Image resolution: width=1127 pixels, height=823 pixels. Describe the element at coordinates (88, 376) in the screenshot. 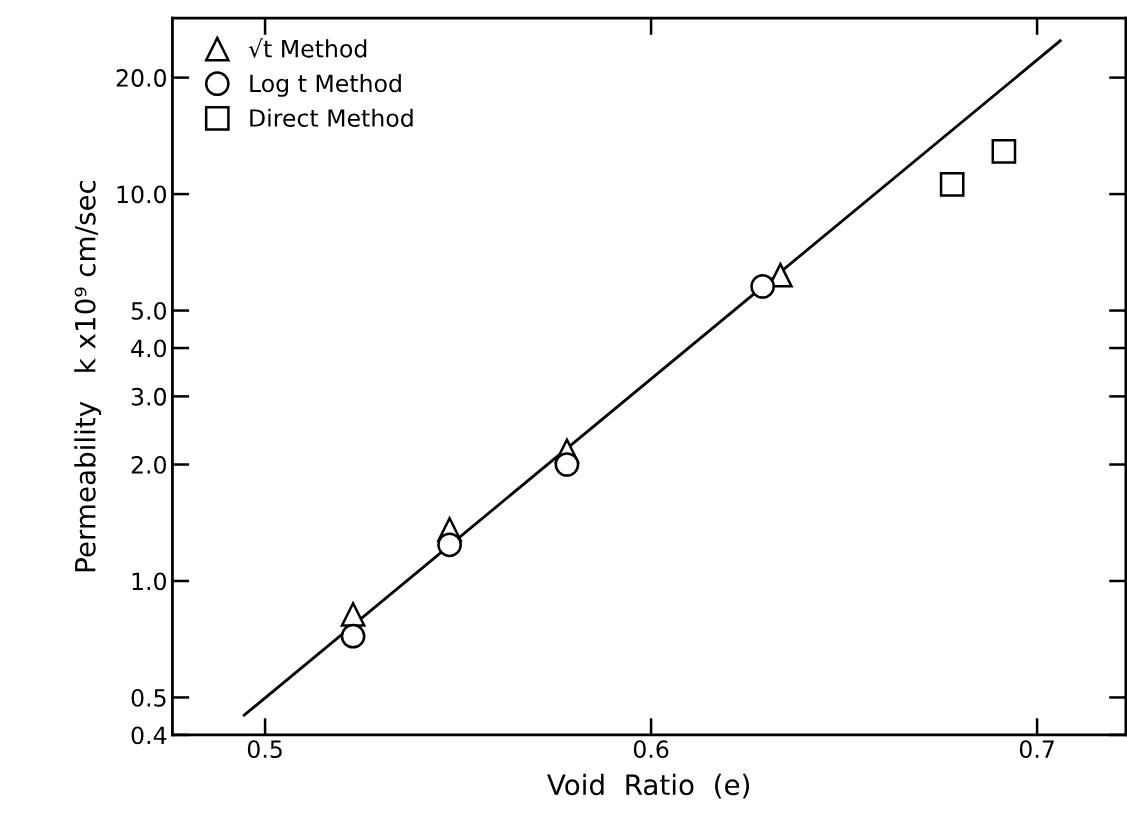

I see `y-axis-title: Permeability k x10⁹ cm/sec` at that location.